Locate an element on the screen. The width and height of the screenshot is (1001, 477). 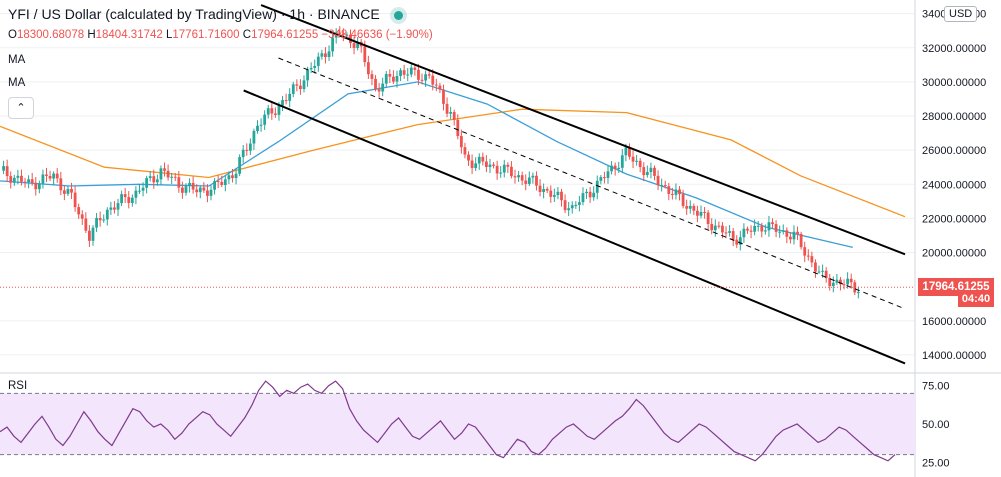
chevron-up-icon: ⌃ is located at coordinates (21, 108).